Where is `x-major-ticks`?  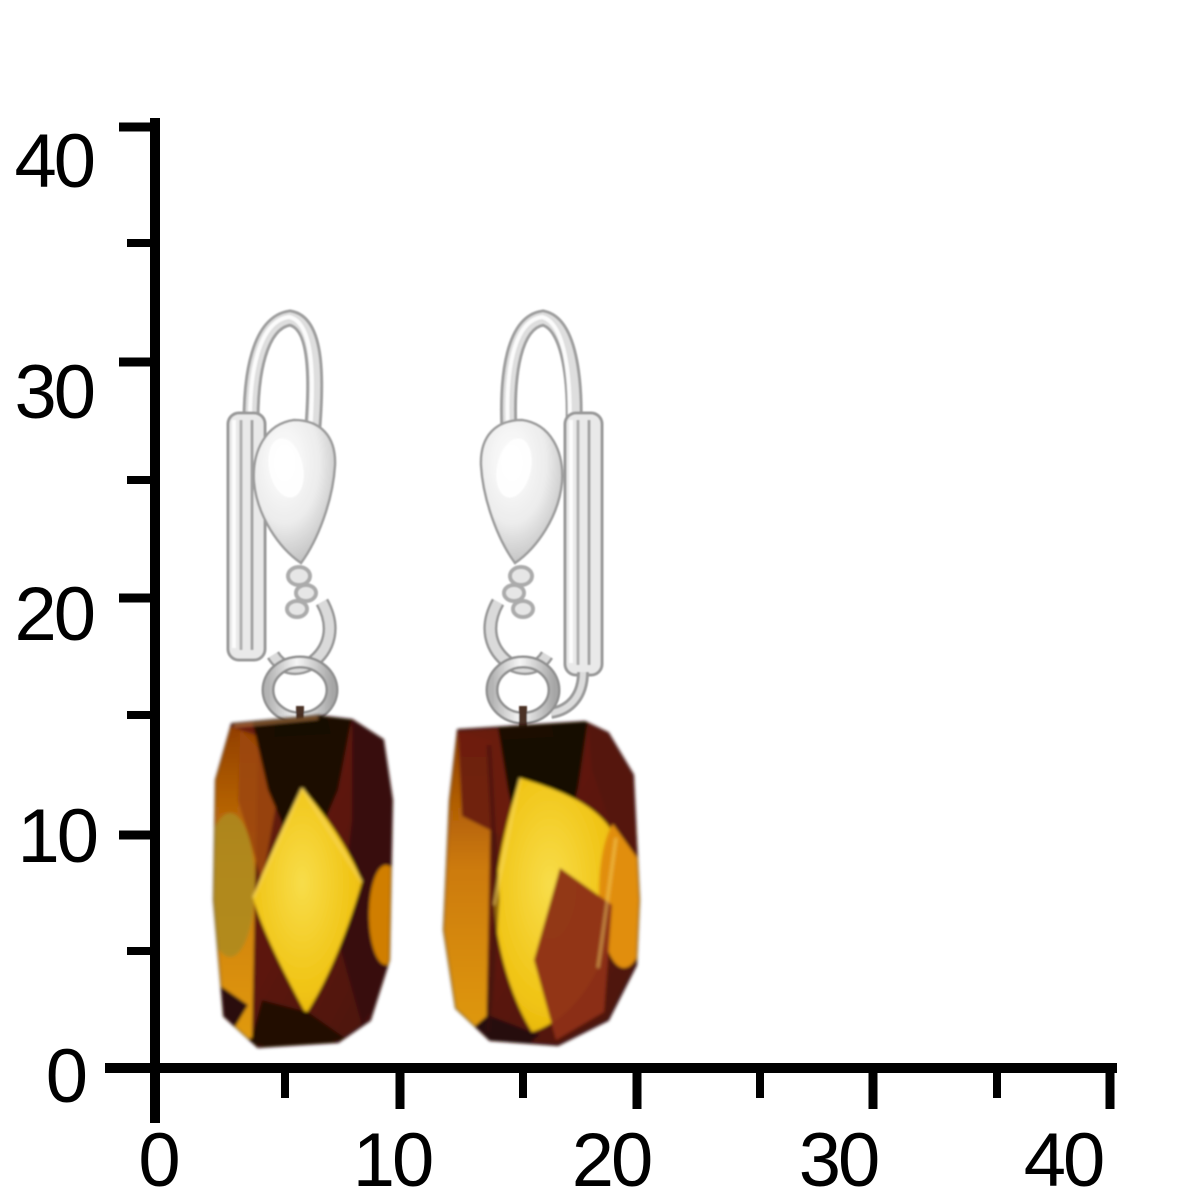
x-major-ticks is located at coordinates (755, 1086).